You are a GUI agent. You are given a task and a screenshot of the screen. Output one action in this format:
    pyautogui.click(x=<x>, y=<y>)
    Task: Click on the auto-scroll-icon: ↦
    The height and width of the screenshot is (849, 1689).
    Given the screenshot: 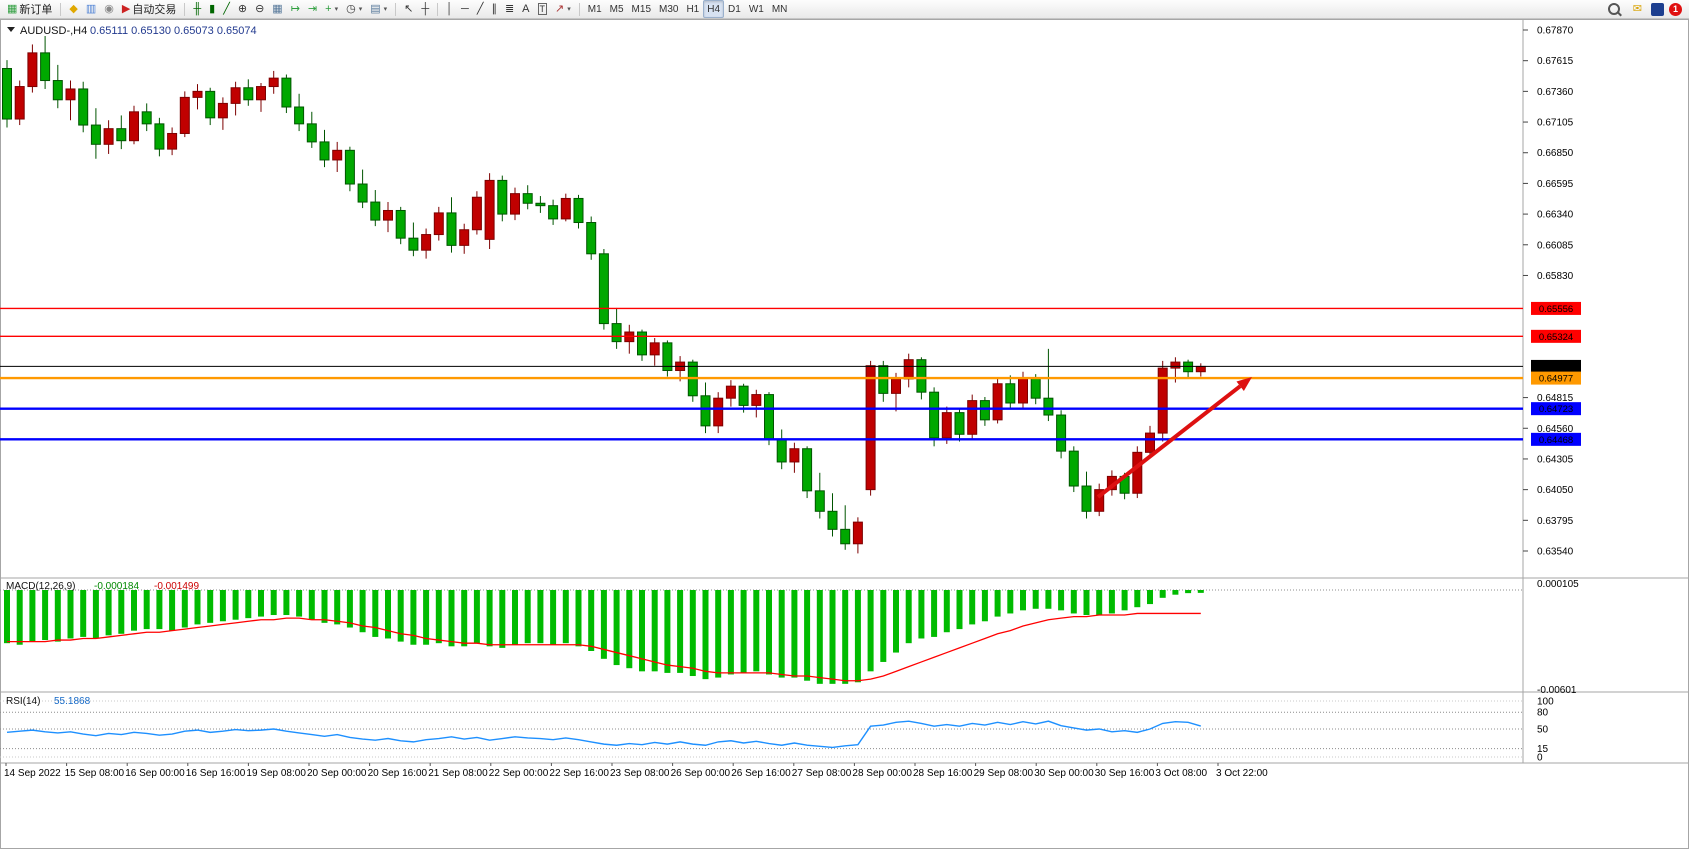 What is the action you would take?
    pyautogui.click(x=295, y=8)
    